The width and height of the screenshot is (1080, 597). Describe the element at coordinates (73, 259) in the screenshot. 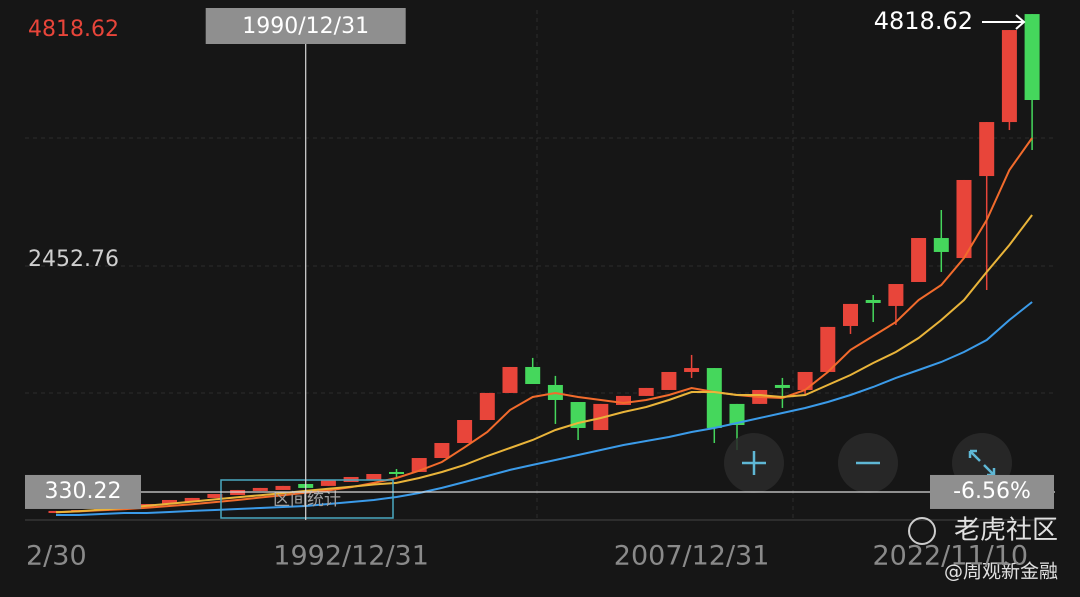

I see `mid-label: 2452.76` at that location.